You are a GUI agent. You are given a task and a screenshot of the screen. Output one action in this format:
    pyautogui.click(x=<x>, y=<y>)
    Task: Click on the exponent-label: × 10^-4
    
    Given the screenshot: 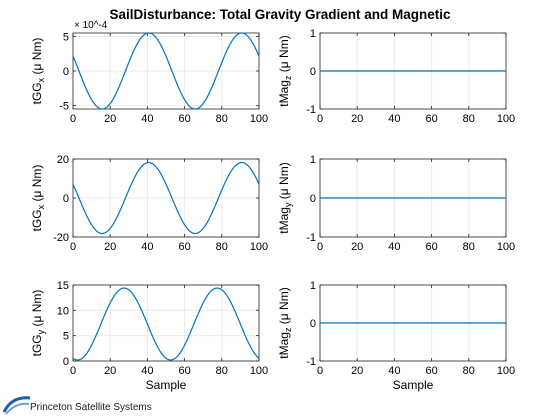 What is the action you would take?
    pyautogui.click(x=91, y=25)
    